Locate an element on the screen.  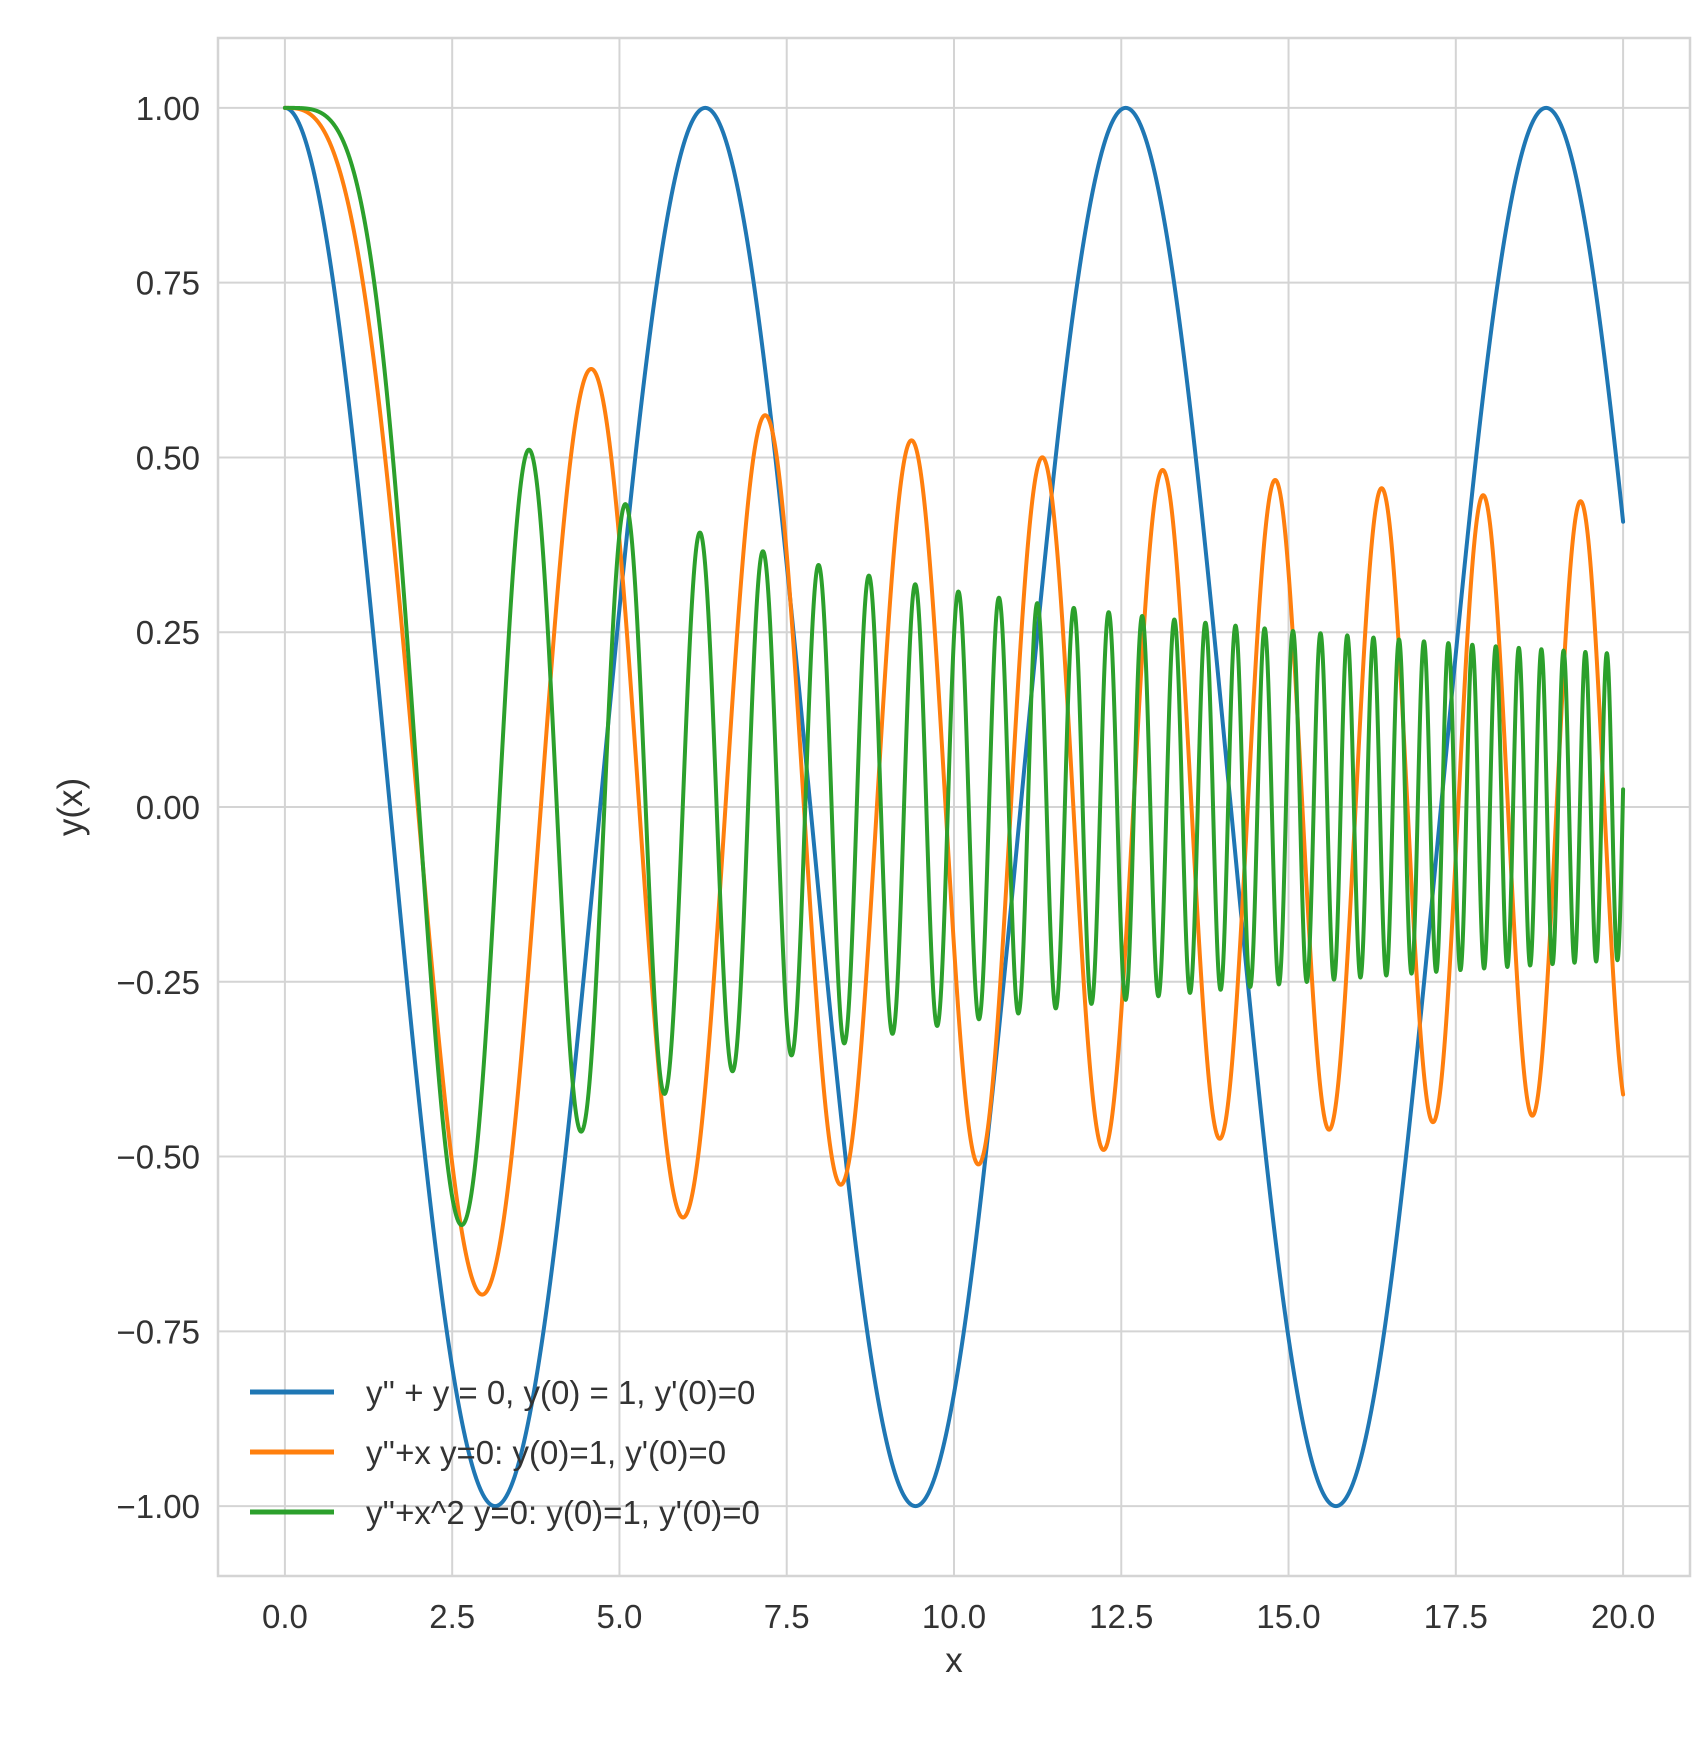
y-tick-label: −1.00 is located at coordinates (159, 1506).